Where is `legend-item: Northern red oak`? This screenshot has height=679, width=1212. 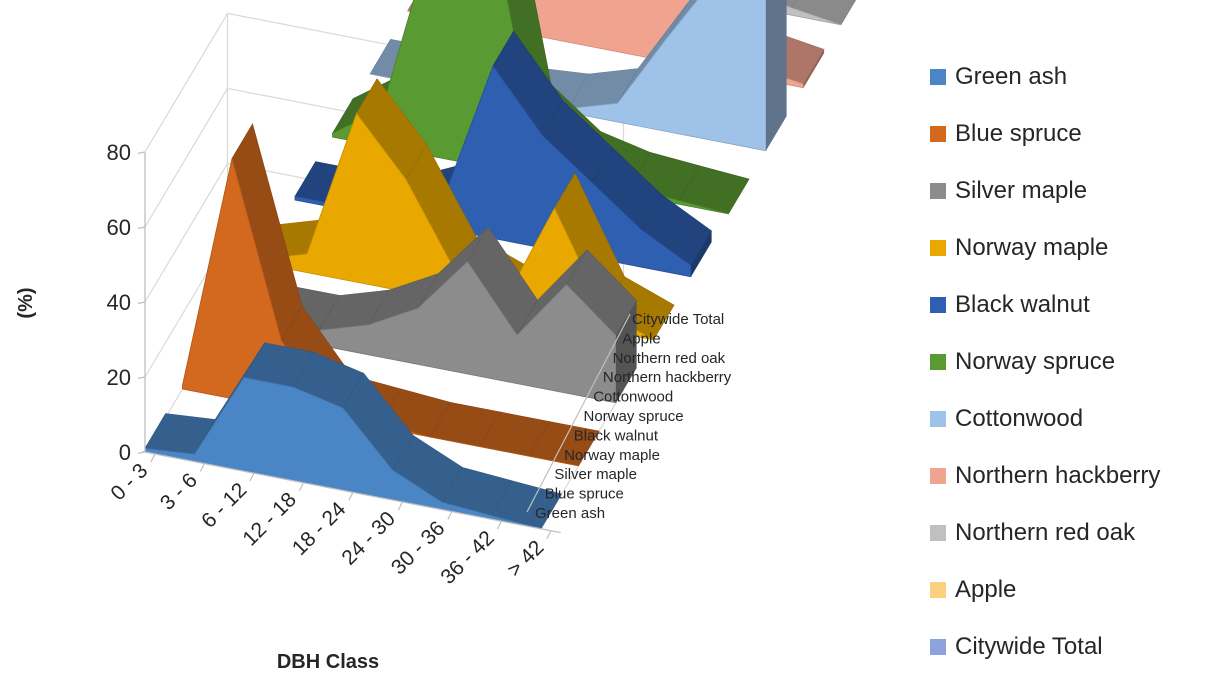 legend-item: Northern red oak is located at coordinates (1067, 532).